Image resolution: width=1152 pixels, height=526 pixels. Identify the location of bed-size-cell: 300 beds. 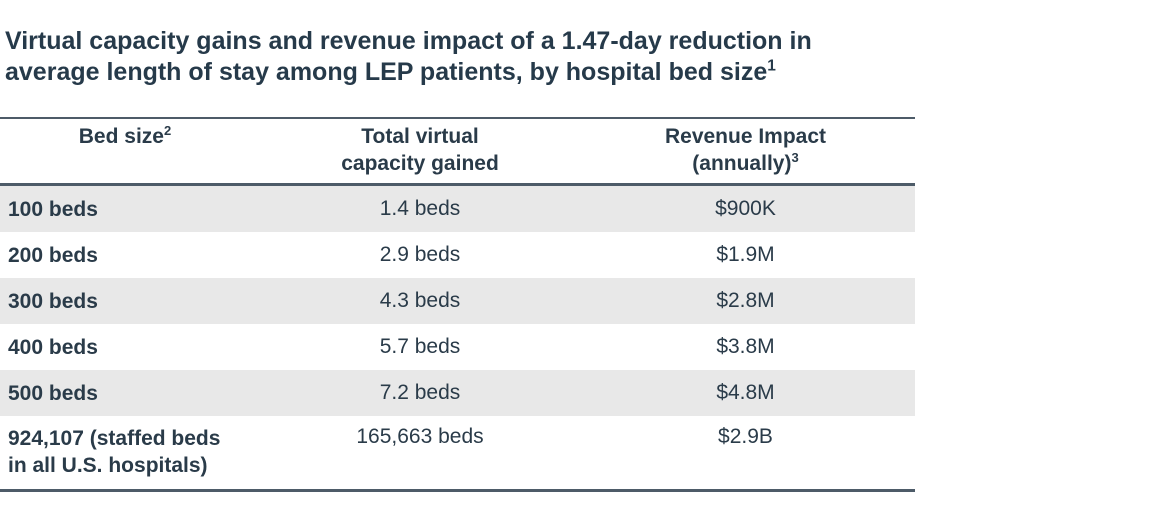
(53, 301).